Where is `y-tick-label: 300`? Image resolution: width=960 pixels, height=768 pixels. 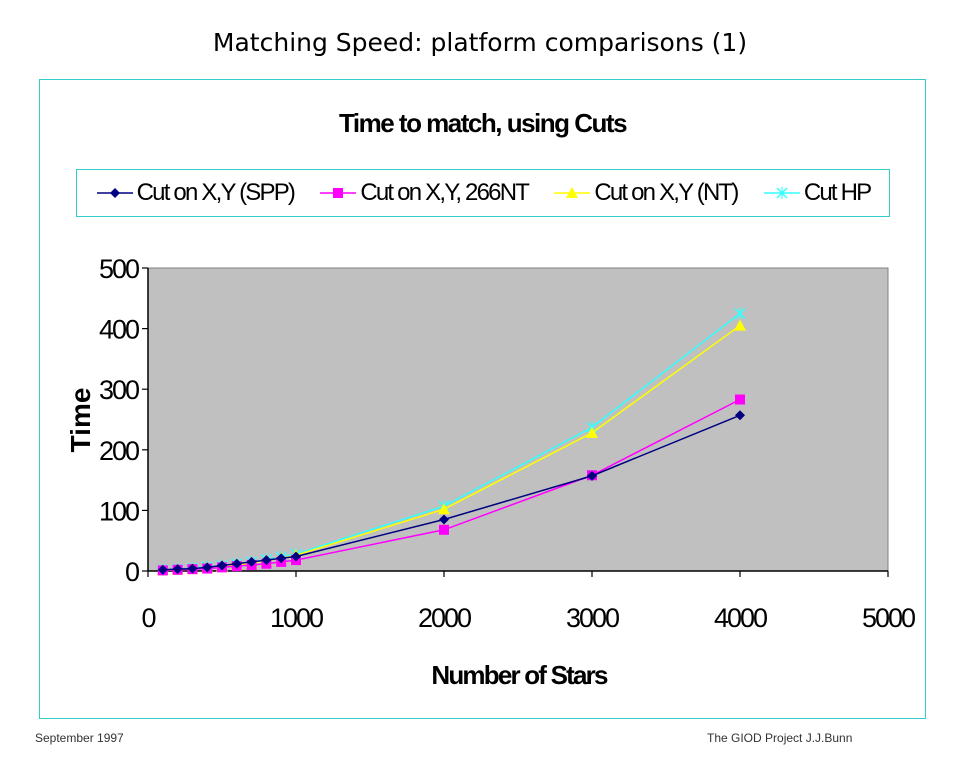 y-tick-label: 300 is located at coordinates (119, 390).